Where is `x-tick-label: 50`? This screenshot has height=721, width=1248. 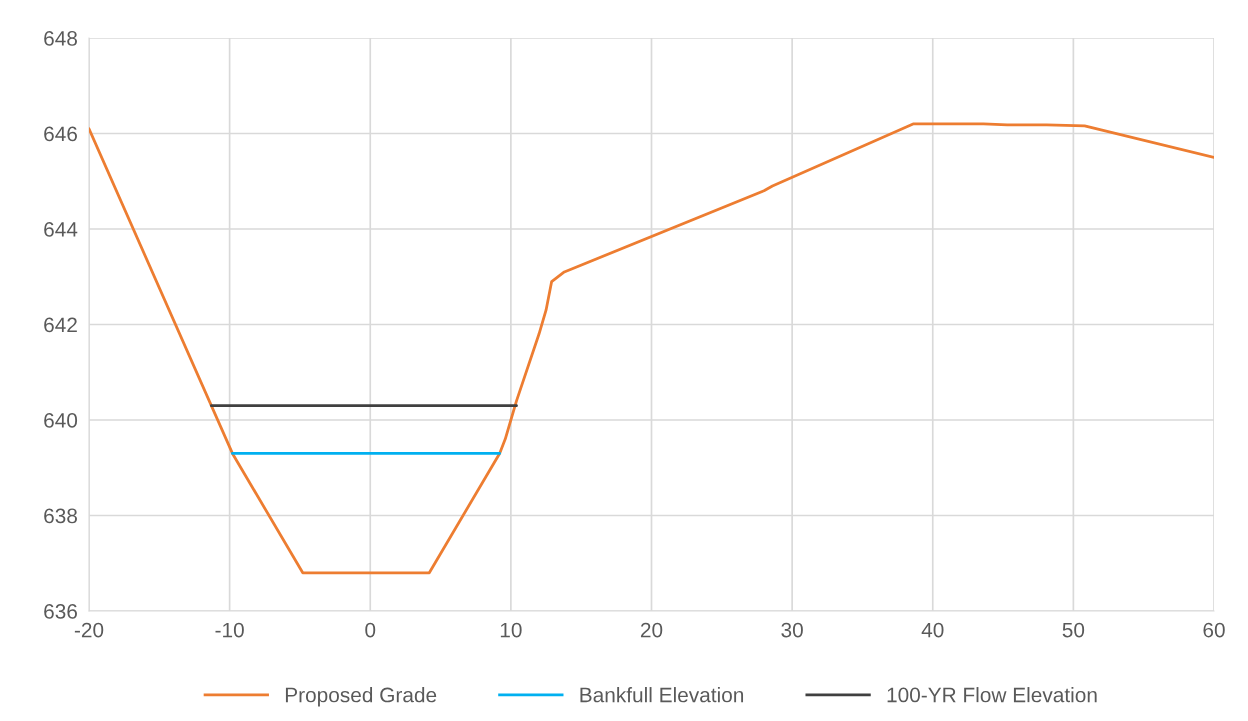
x-tick-label: 50 is located at coordinates (1073, 630).